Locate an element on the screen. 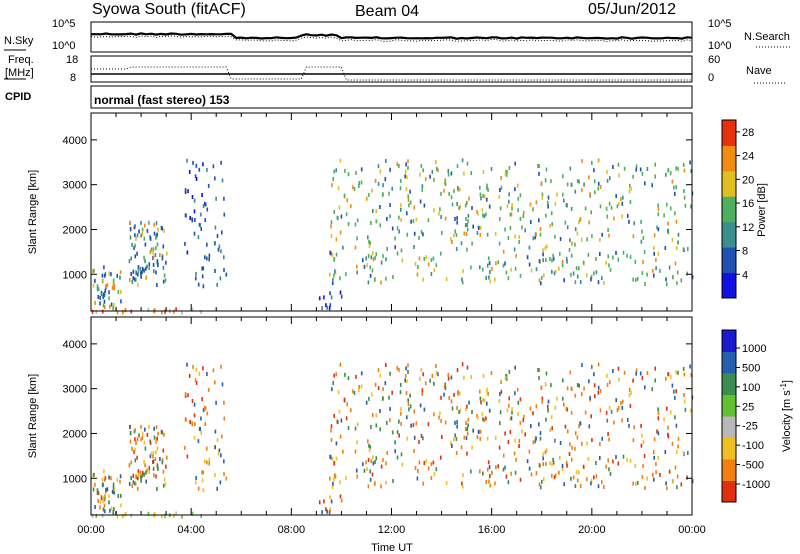 The image size is (800, 554). mode-text: normal (fast stereo) 153 is located at coordinates (162, 100).